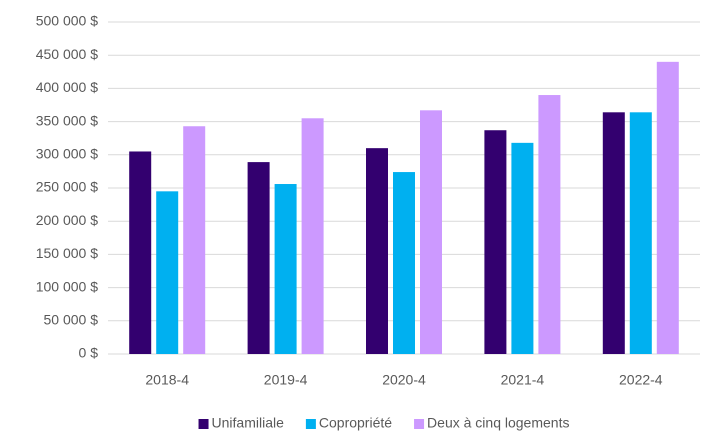 The height and width of the screenshot is (434, 707). I want to click on y-tick-label: 400 000 $, so click(67, 87).